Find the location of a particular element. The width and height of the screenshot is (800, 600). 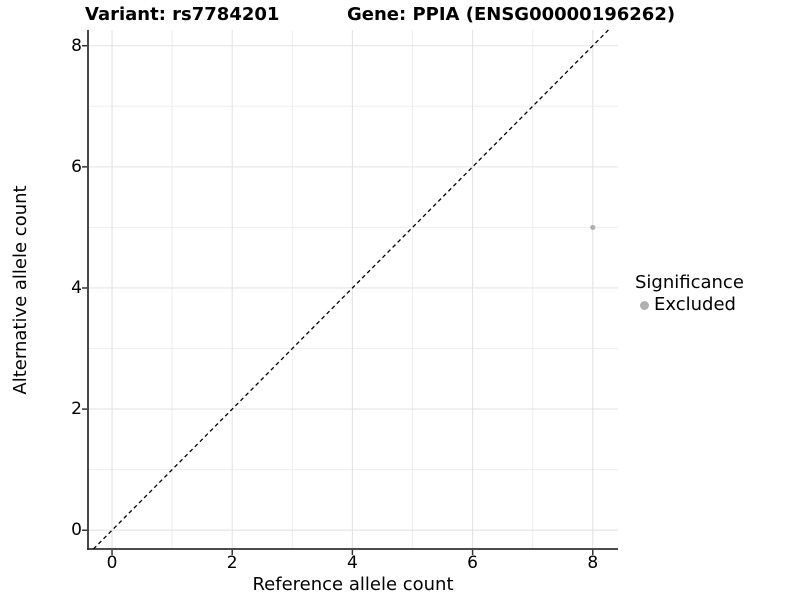

legend: Significance Excluded is located at coordinates (689, 293).